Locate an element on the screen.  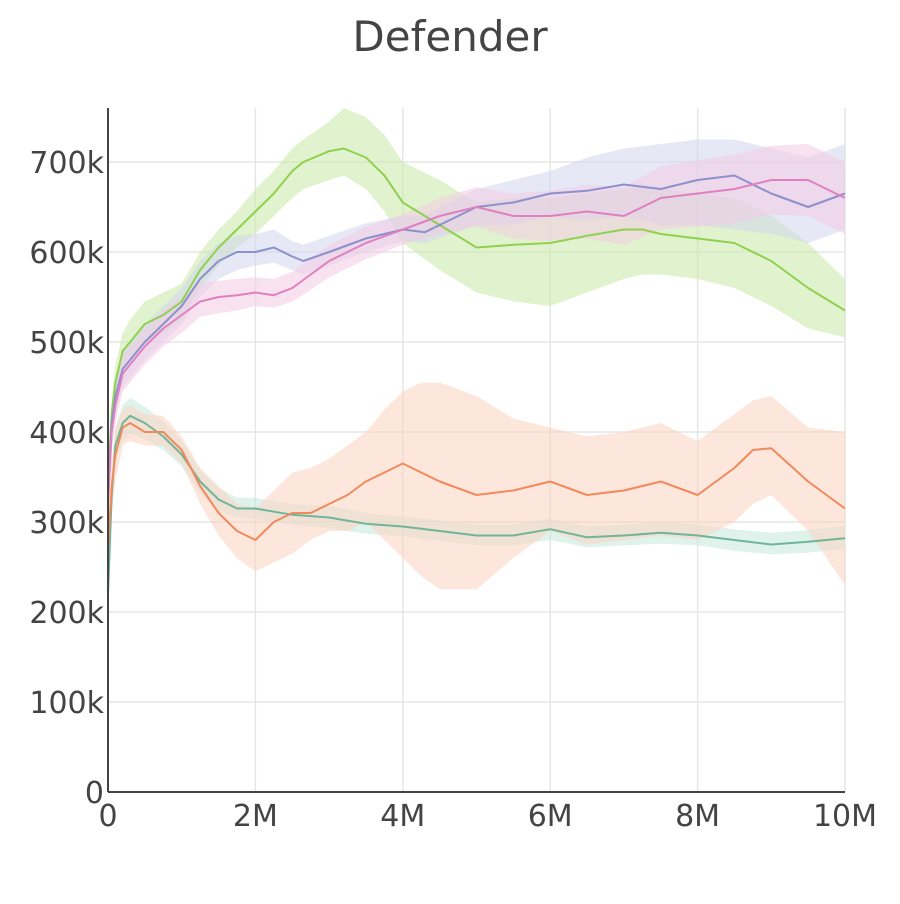
x-tick-label: 0 is located at coordinates (107, 816).